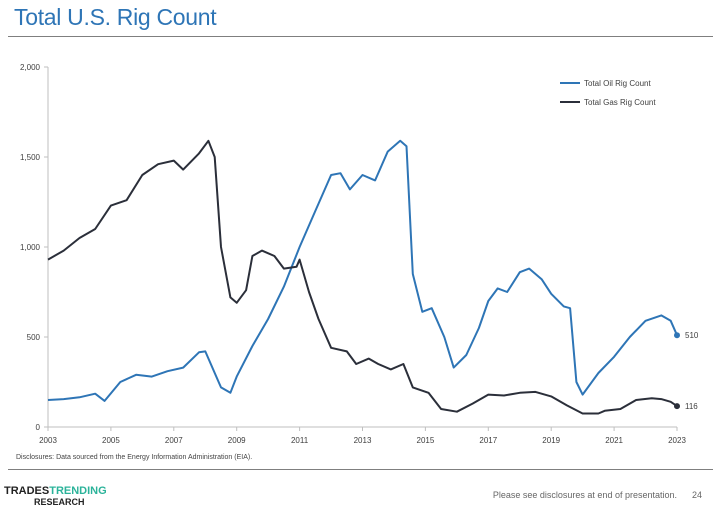 The height and width of the screenshot is (518, 721). What do you see at coordinates (59, 502) in the screenshot?
I see `logo-research: RESEARCH` at bounding box center [59, 502].